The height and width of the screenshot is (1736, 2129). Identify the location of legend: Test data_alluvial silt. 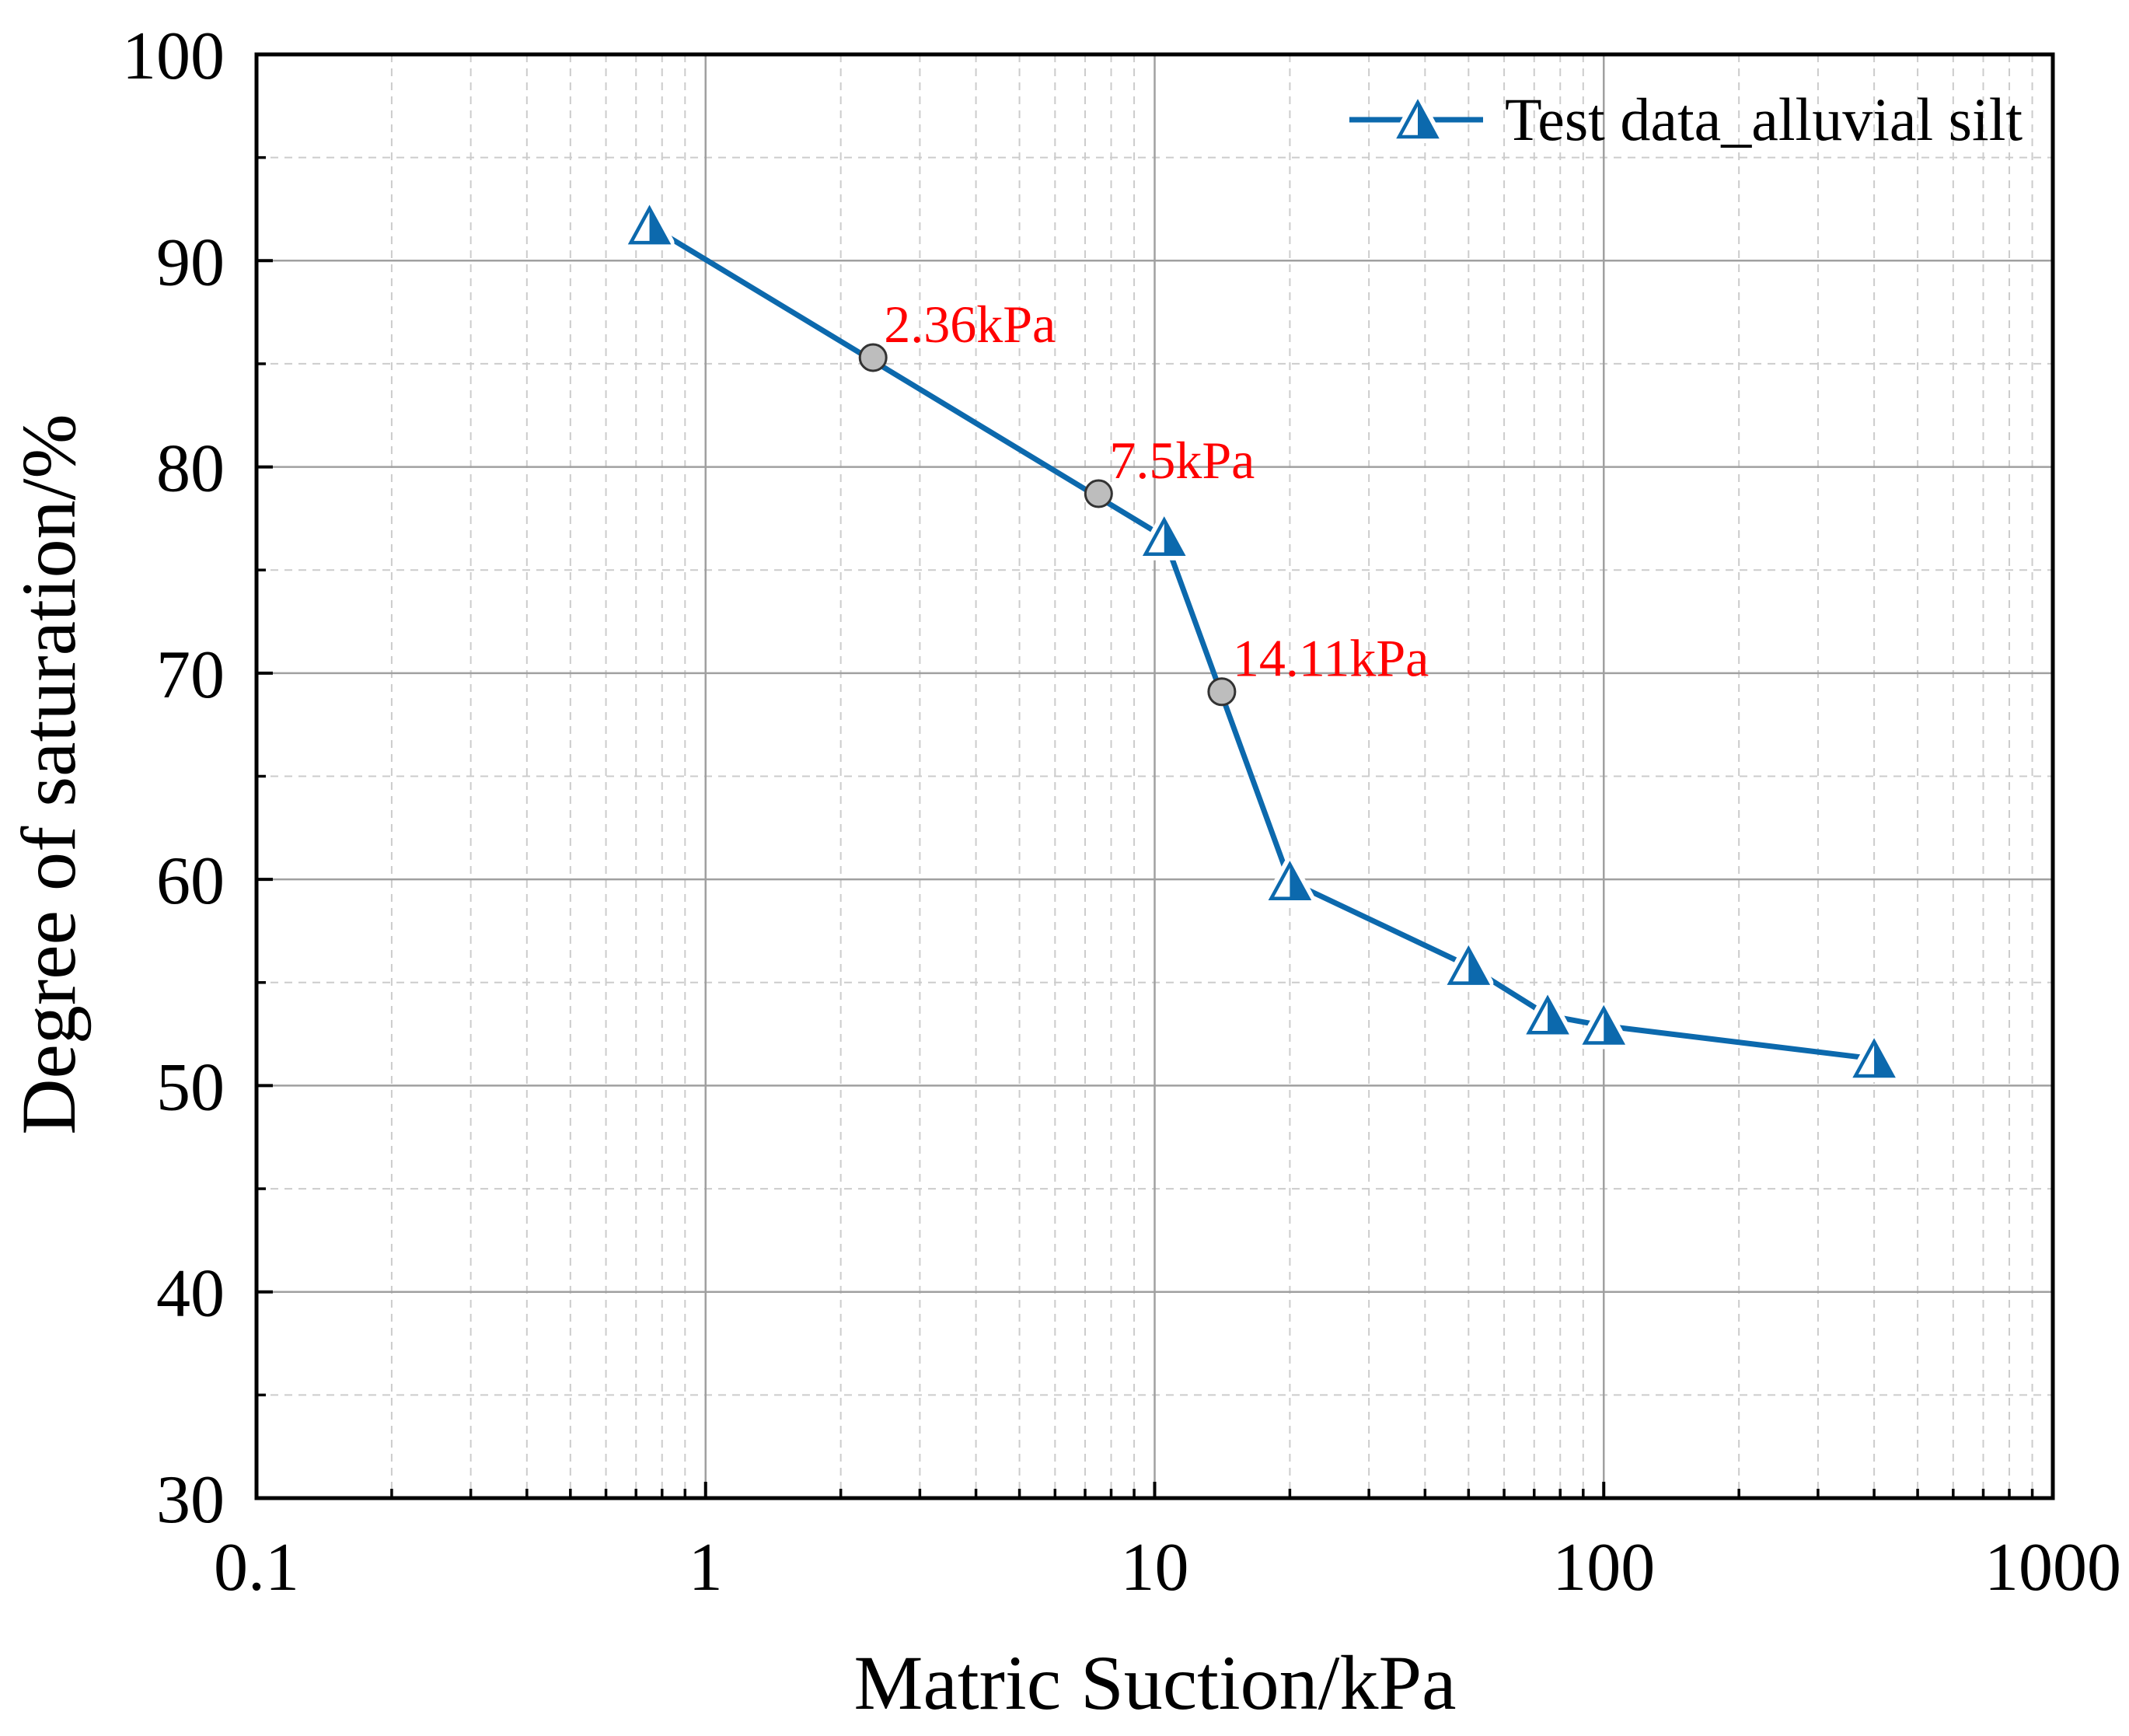
(1686, 119).